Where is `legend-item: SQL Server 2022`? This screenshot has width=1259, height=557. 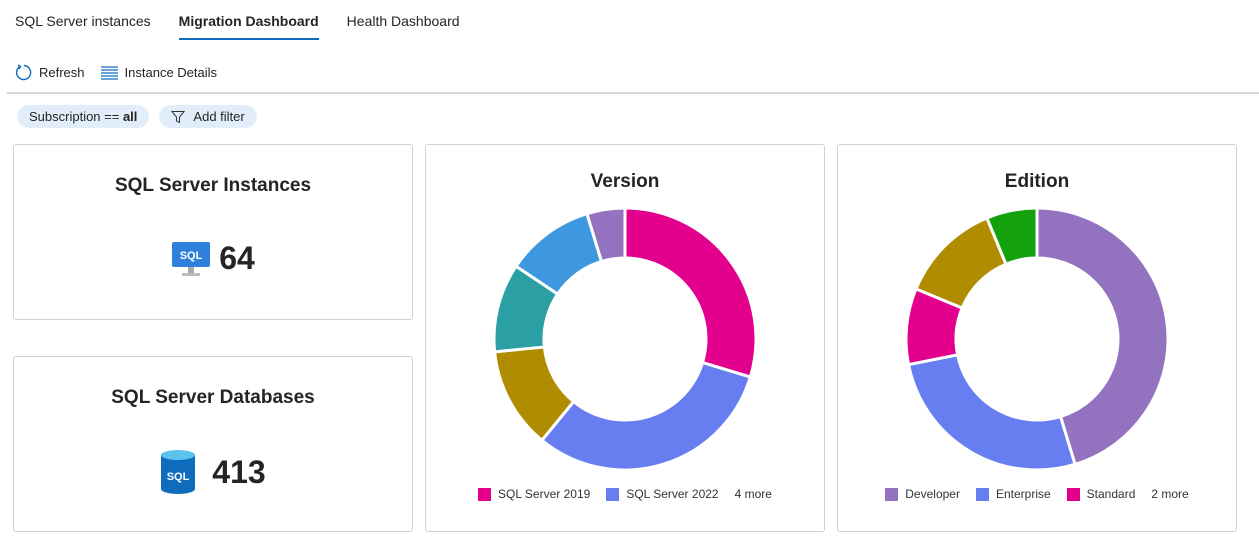 legend-item: SQL Server 2022 is located at coordinates (662, 494).